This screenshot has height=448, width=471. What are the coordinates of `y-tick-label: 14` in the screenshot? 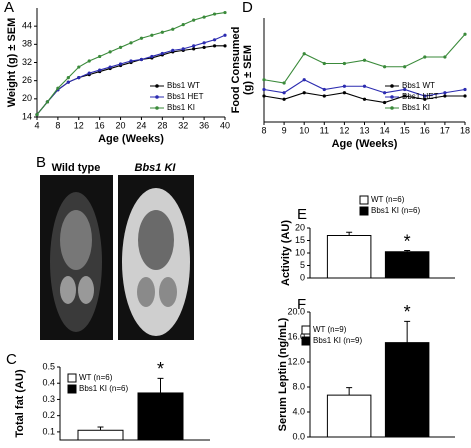 It's located at (27, 116).